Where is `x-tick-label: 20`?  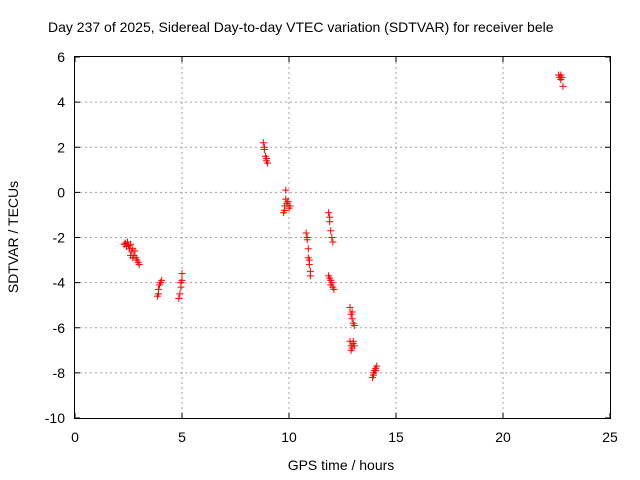
x-tick-label: 20 is located at coordinates (503, 437).